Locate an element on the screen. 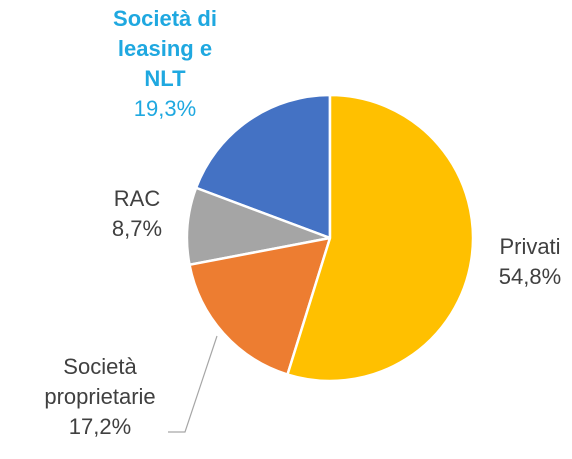  value-label: 17,2% is located at coordinates (100, 426).